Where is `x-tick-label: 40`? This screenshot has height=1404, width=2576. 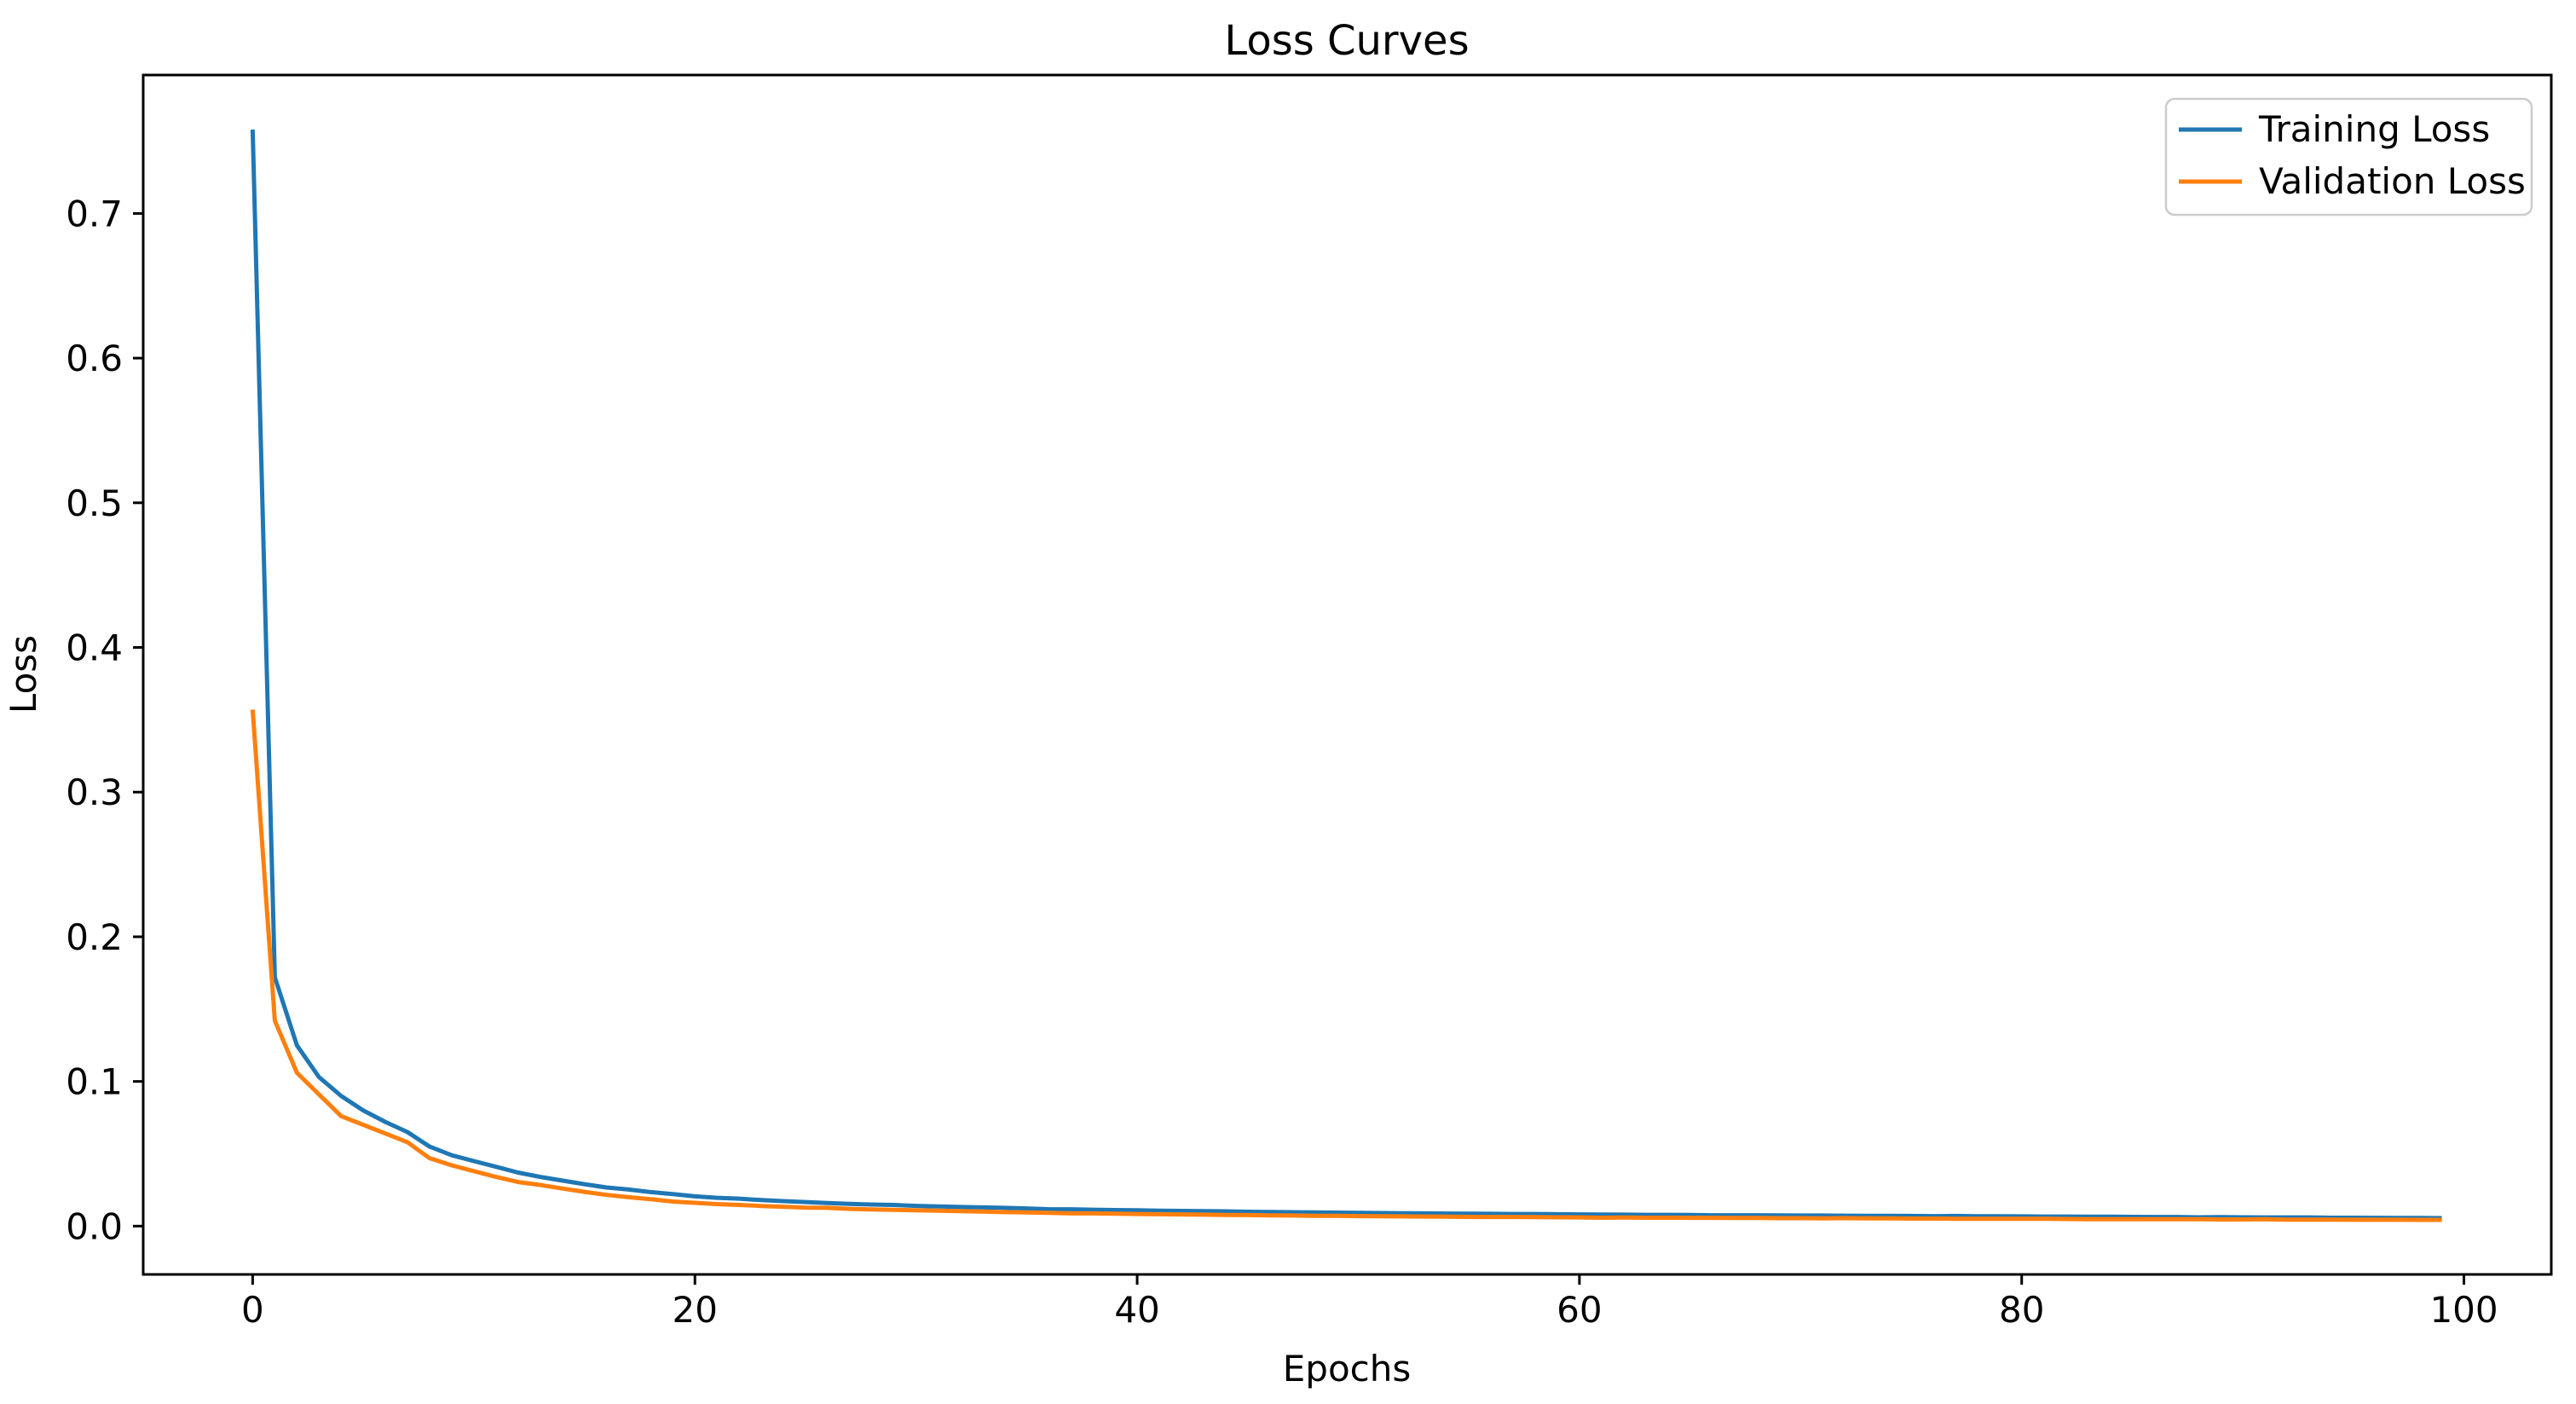
x-tick-label: 40 is located at coordinates (1136, 1310).